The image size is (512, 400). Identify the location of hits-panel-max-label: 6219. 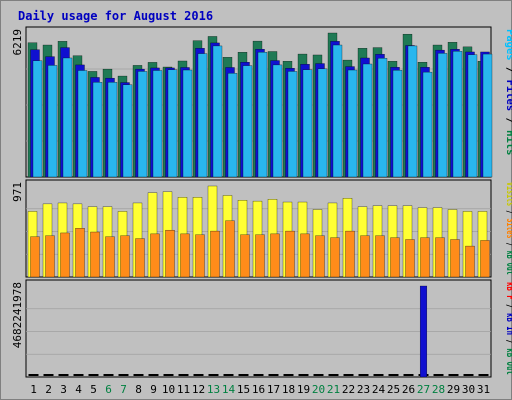
(17, 42).